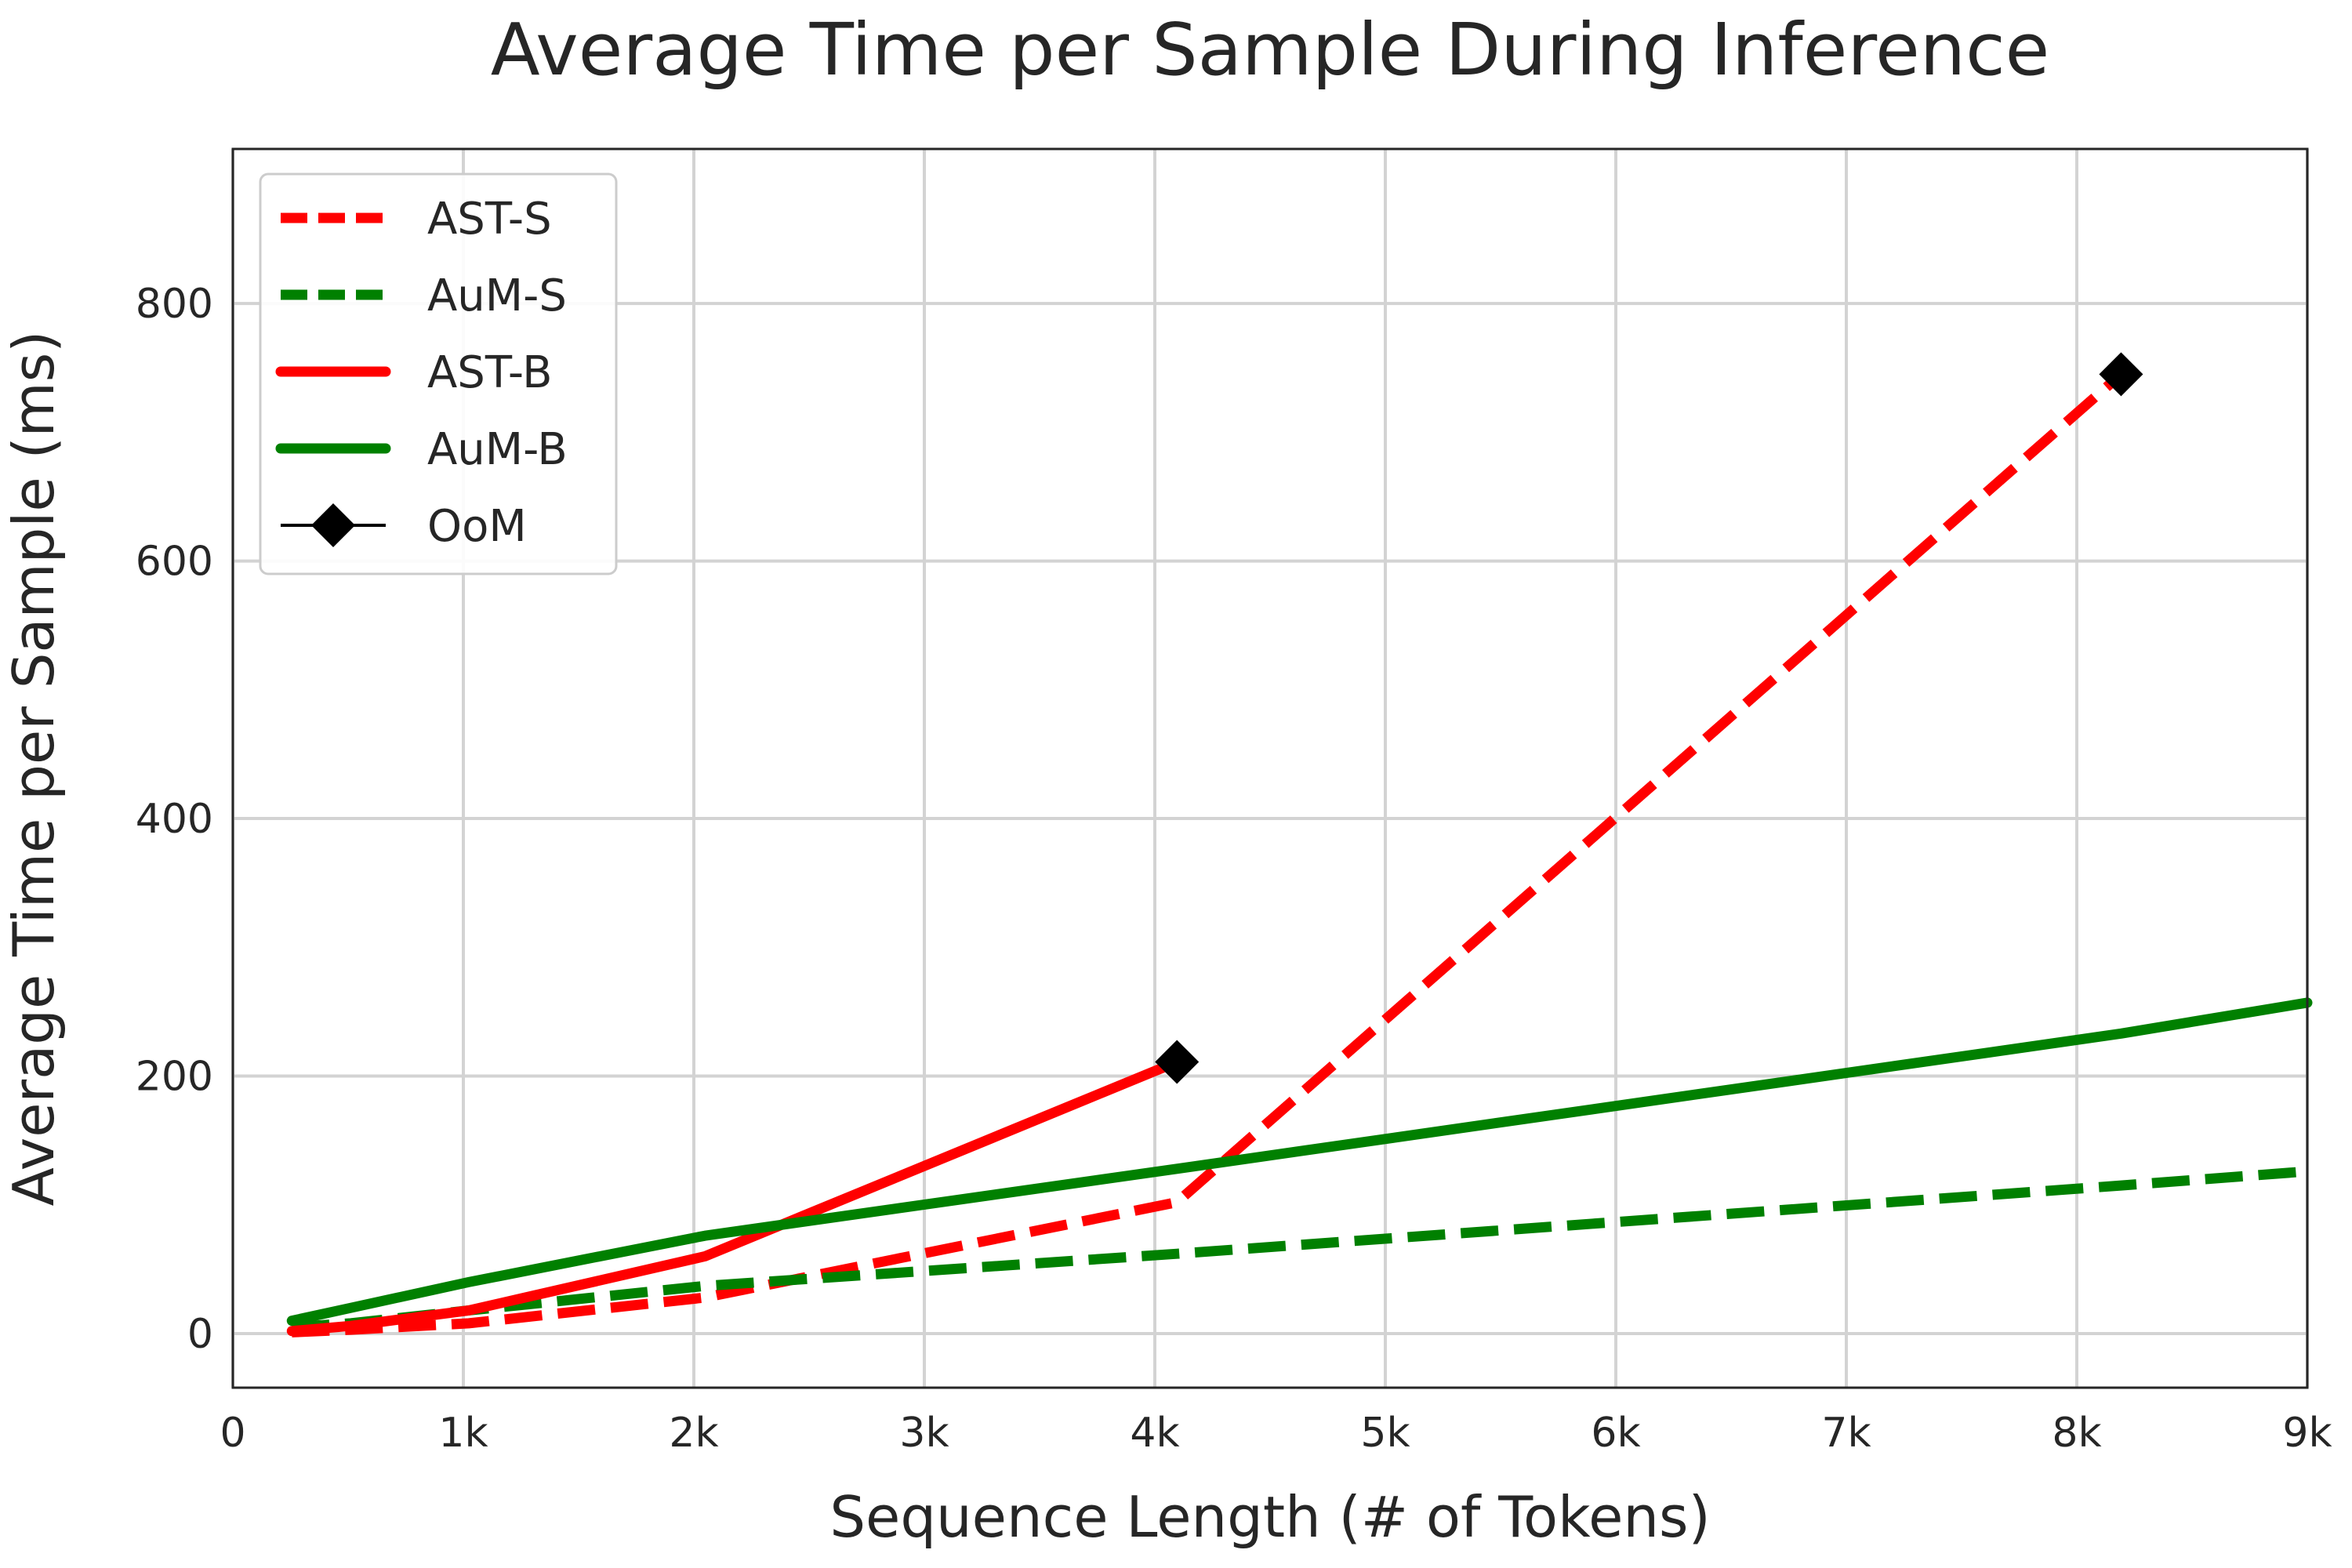 The image size is (2352, 1568). Describe the element at coordinates (1270, 50) in the screenshot. I see `chart-title: Average Time per Sample During Inference` at that location.